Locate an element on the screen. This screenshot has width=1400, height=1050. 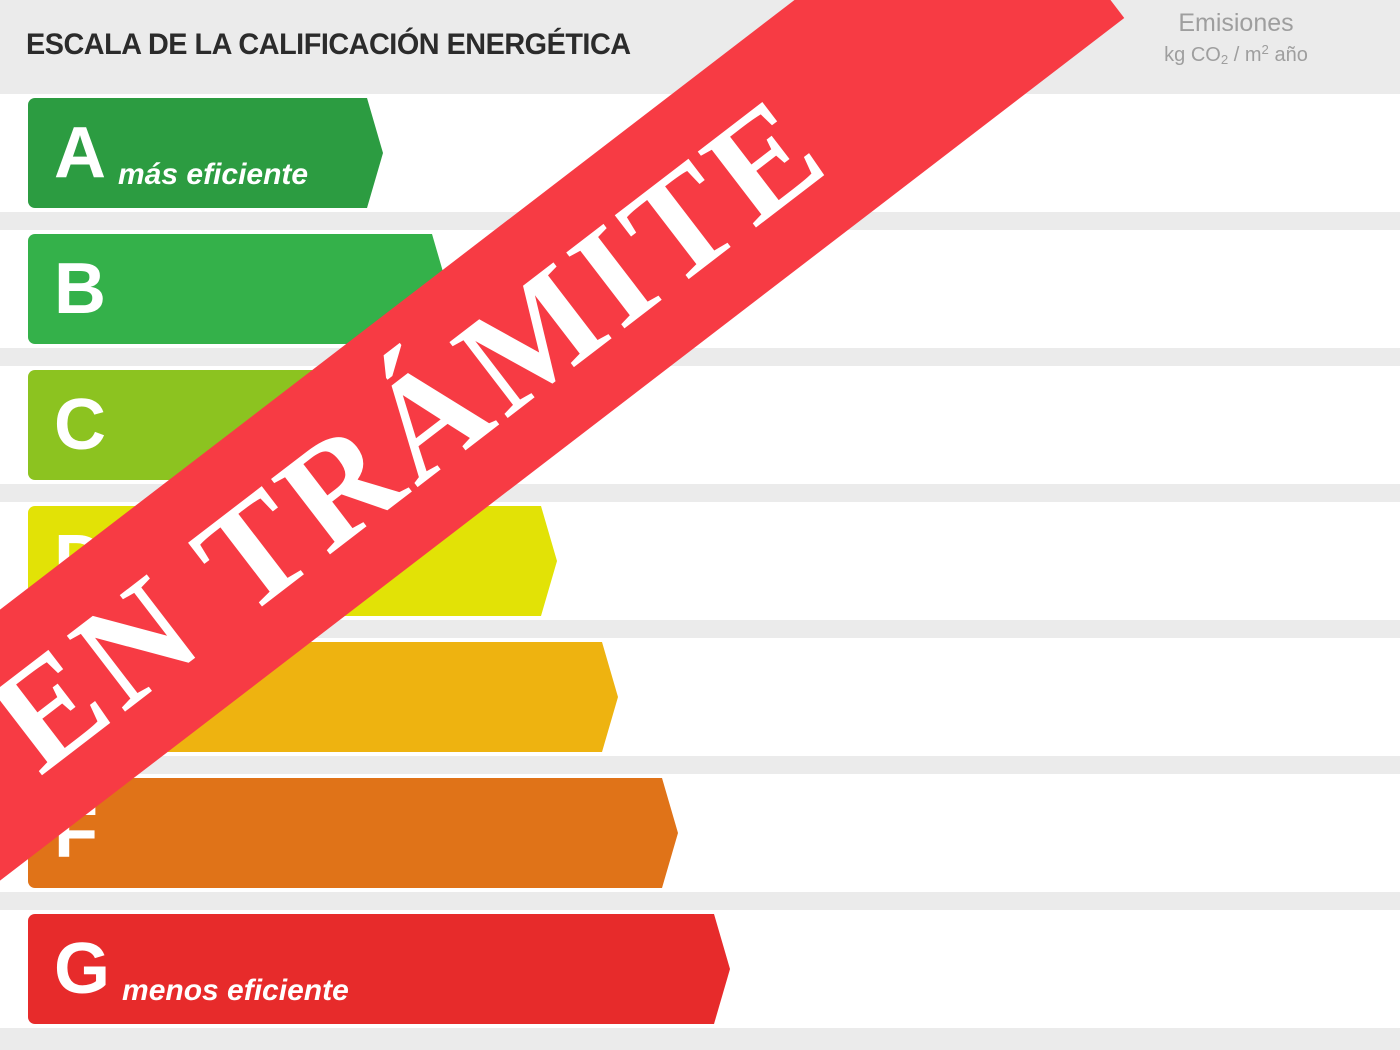
column-header-emisiones-label: Emisiones is located at coordinates (1236, 23).